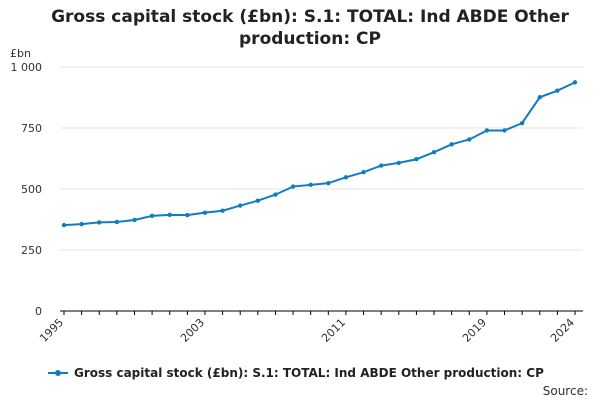 The image size is (600, 400). I want to click on x-tick-label: 2003, so click(192, 330).